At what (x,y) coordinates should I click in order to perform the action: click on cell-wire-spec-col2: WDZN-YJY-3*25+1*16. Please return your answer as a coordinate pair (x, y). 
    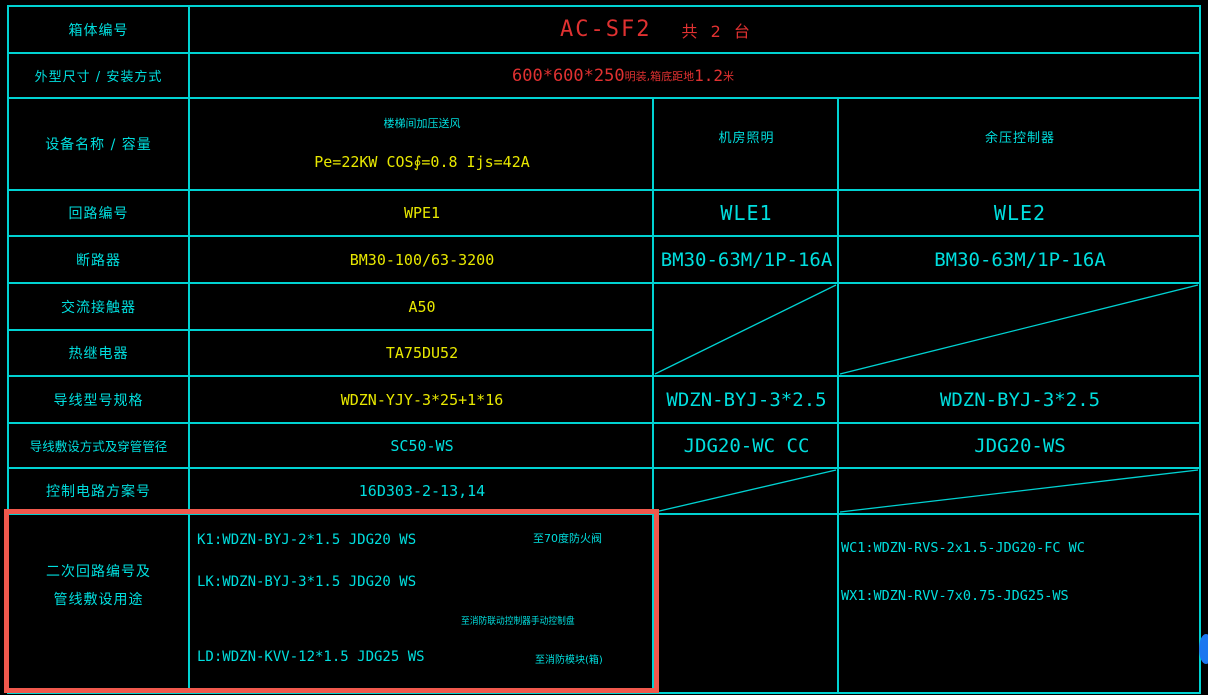
    Looking at the image, I should click on (422, 399).